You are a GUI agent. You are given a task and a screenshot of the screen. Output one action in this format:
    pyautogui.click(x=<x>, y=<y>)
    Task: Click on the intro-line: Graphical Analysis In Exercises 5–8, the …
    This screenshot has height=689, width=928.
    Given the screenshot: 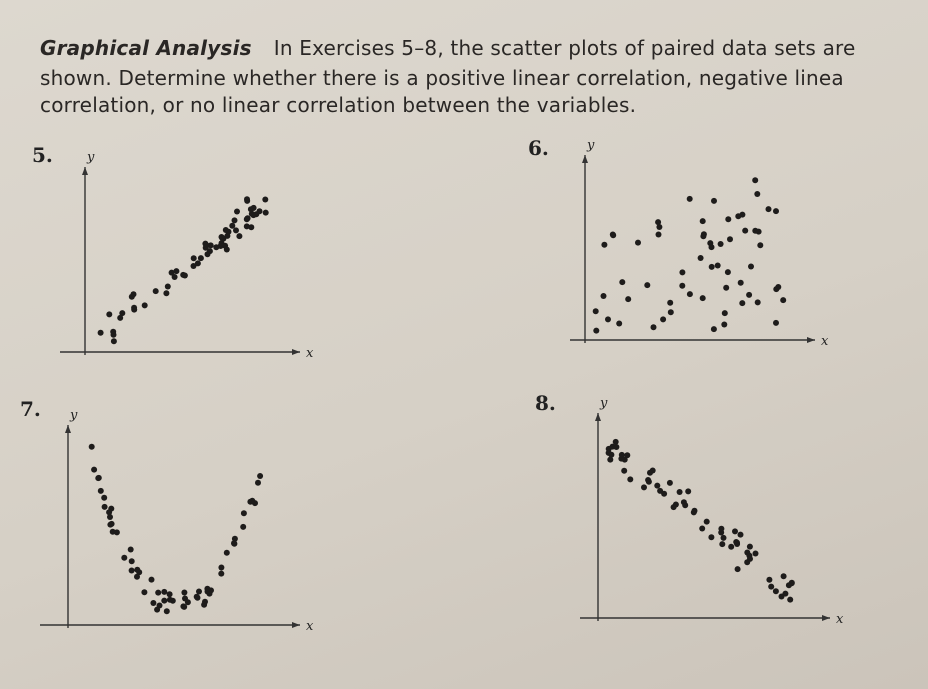 What is the action you would take?
    pyautogui.click(x=448, y=48)
    